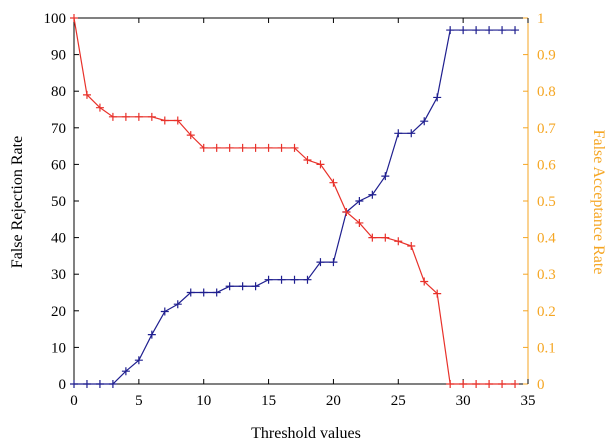 Image resolution: width=608 pixels, height=445 pixels. What do you see at coordinates (463, 401) in the screenshot?
I see `x-tick-label: 30` at bounding box center [463, 401].